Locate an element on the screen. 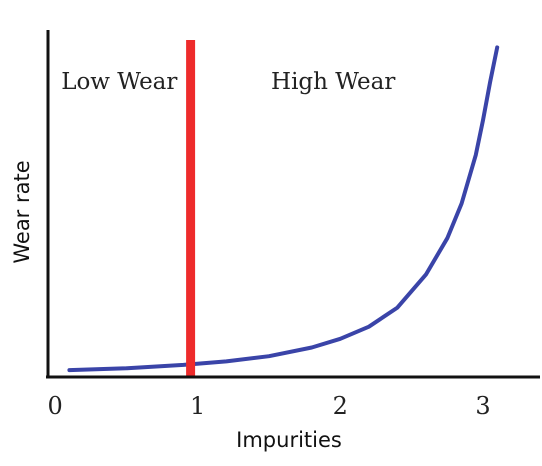 The height and width of the screenshot is (466, 542). x-tick-label-2: 2 is located at coordinates (340, 406).